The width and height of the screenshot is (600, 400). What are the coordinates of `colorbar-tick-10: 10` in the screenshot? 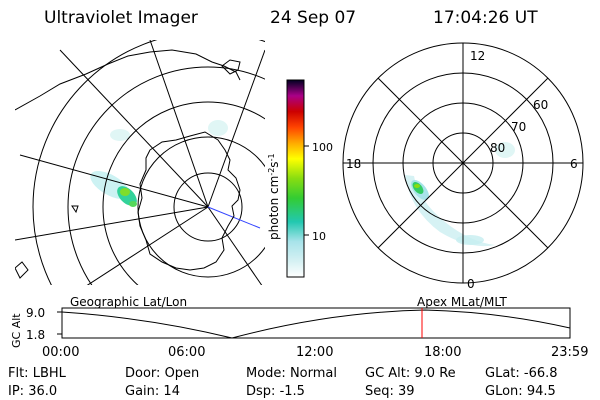 It's located at (319, 236).